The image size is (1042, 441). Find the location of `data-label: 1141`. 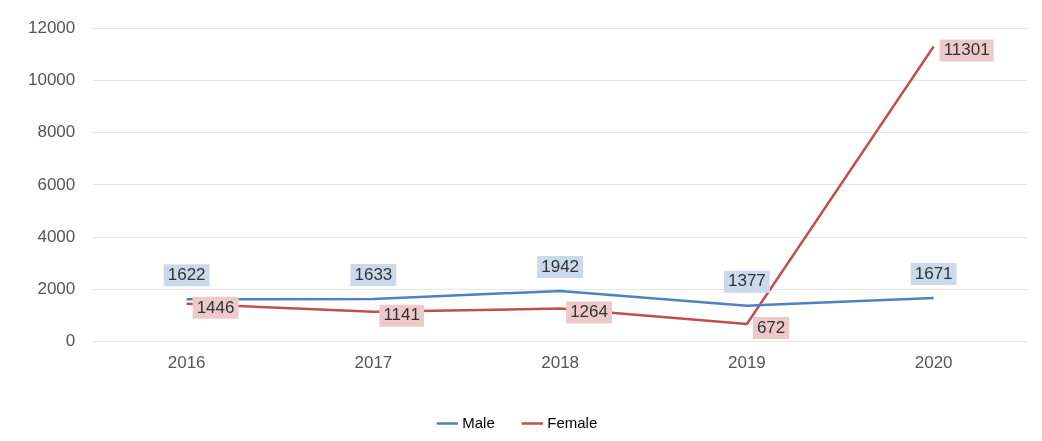

data-label: 1141 is located at coordinates (401, 315).